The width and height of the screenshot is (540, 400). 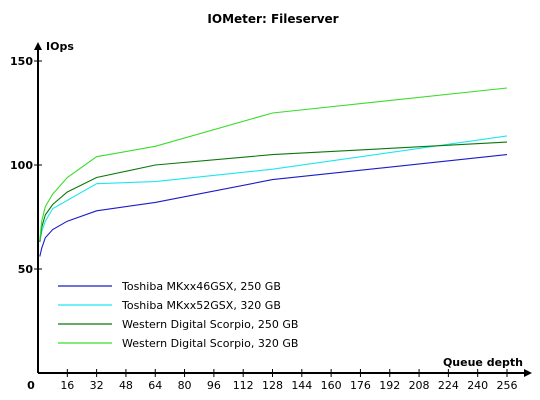 What do you see at coordinates (67, 385) in the screenshot?
I see `x-tick-label: 16` at bounding box center [67, 385].